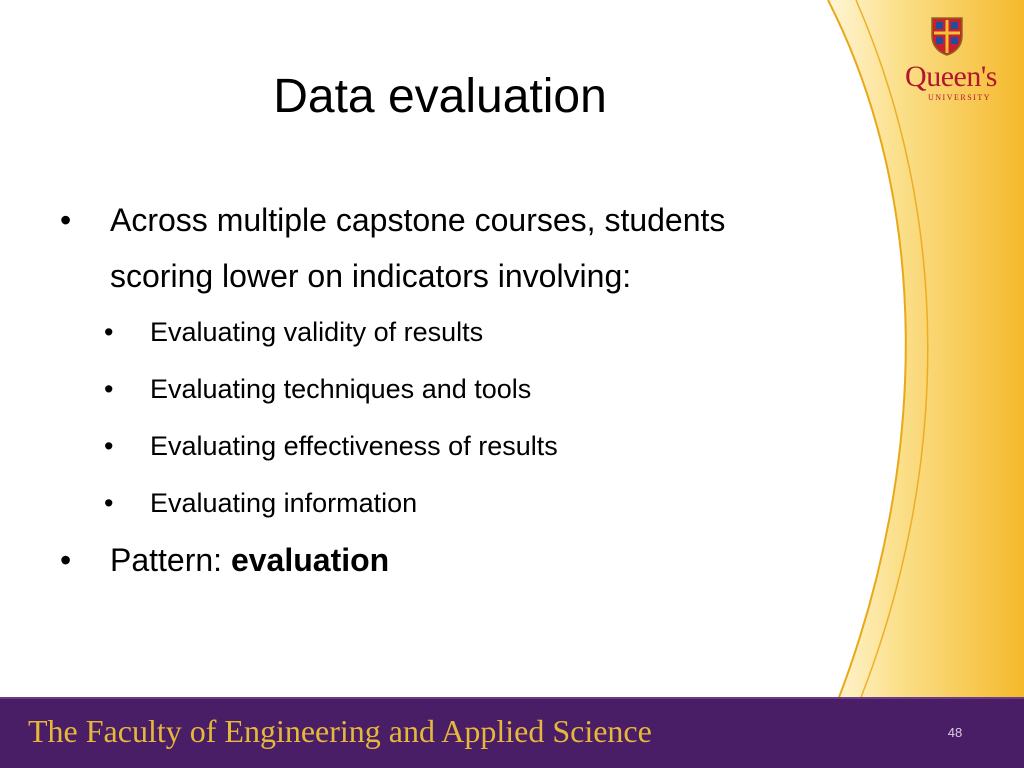 The width and height of the screenshot is (1024, 768). I want to click on bullet-pattern: • Pattern: evaluation, so click(395, 560).